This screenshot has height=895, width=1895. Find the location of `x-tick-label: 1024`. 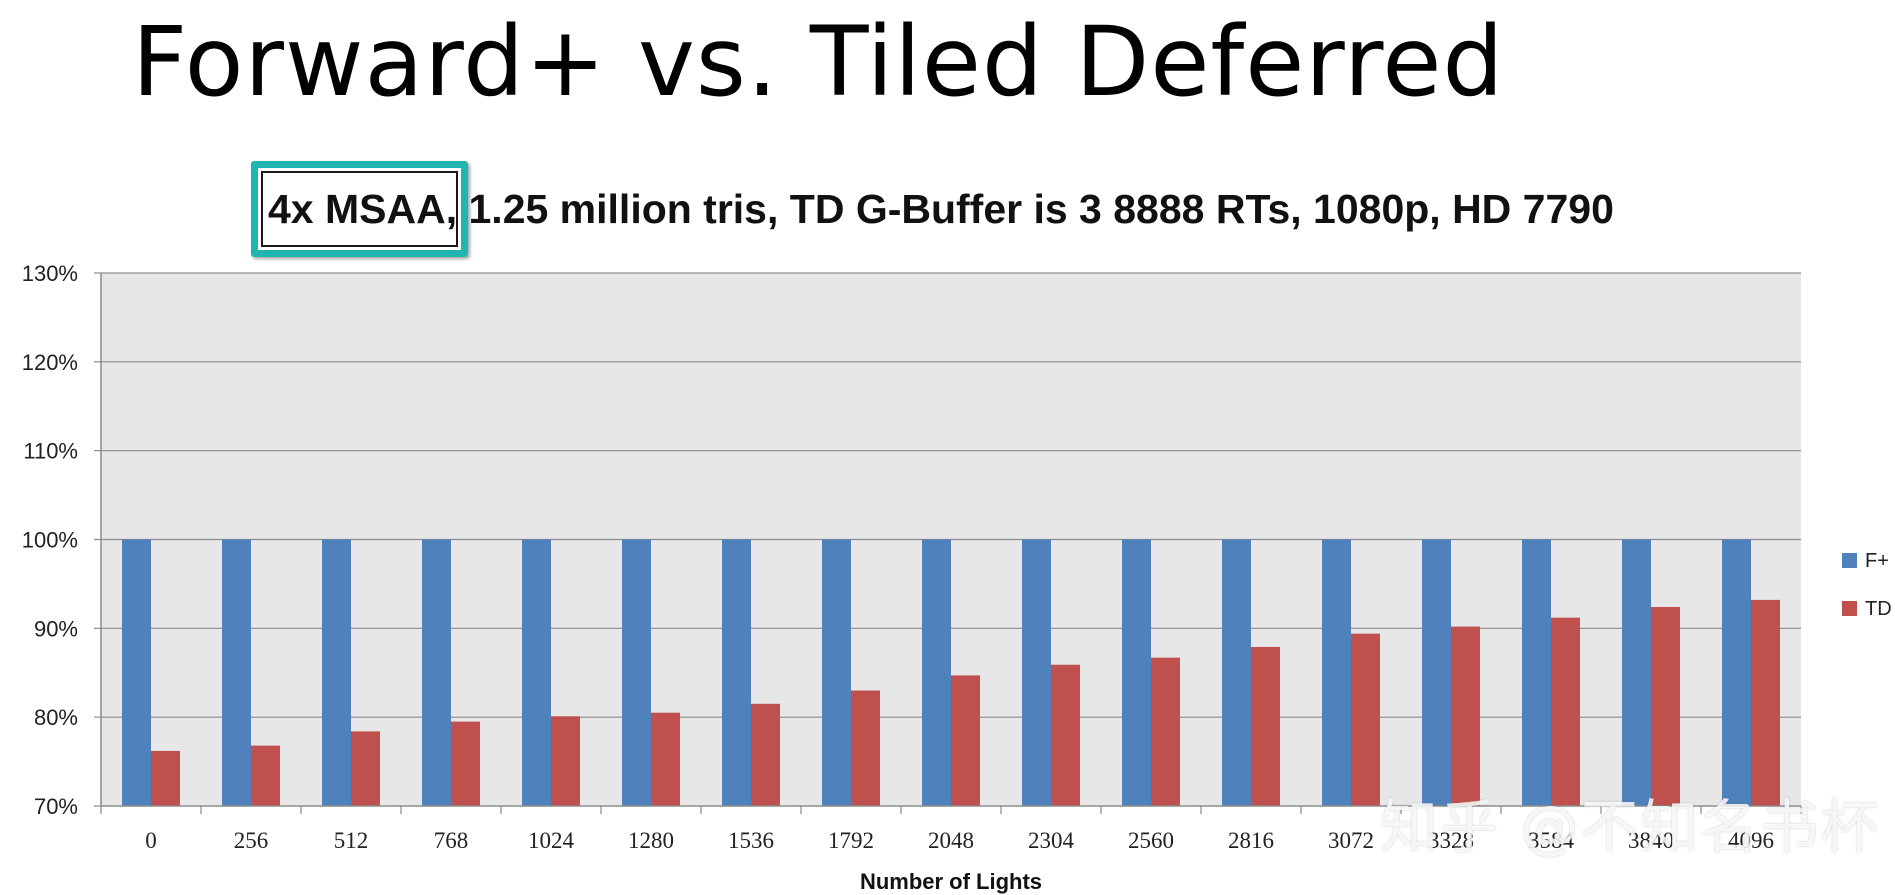

x-tick-label: 1024 is located at coordinates (551, 840).